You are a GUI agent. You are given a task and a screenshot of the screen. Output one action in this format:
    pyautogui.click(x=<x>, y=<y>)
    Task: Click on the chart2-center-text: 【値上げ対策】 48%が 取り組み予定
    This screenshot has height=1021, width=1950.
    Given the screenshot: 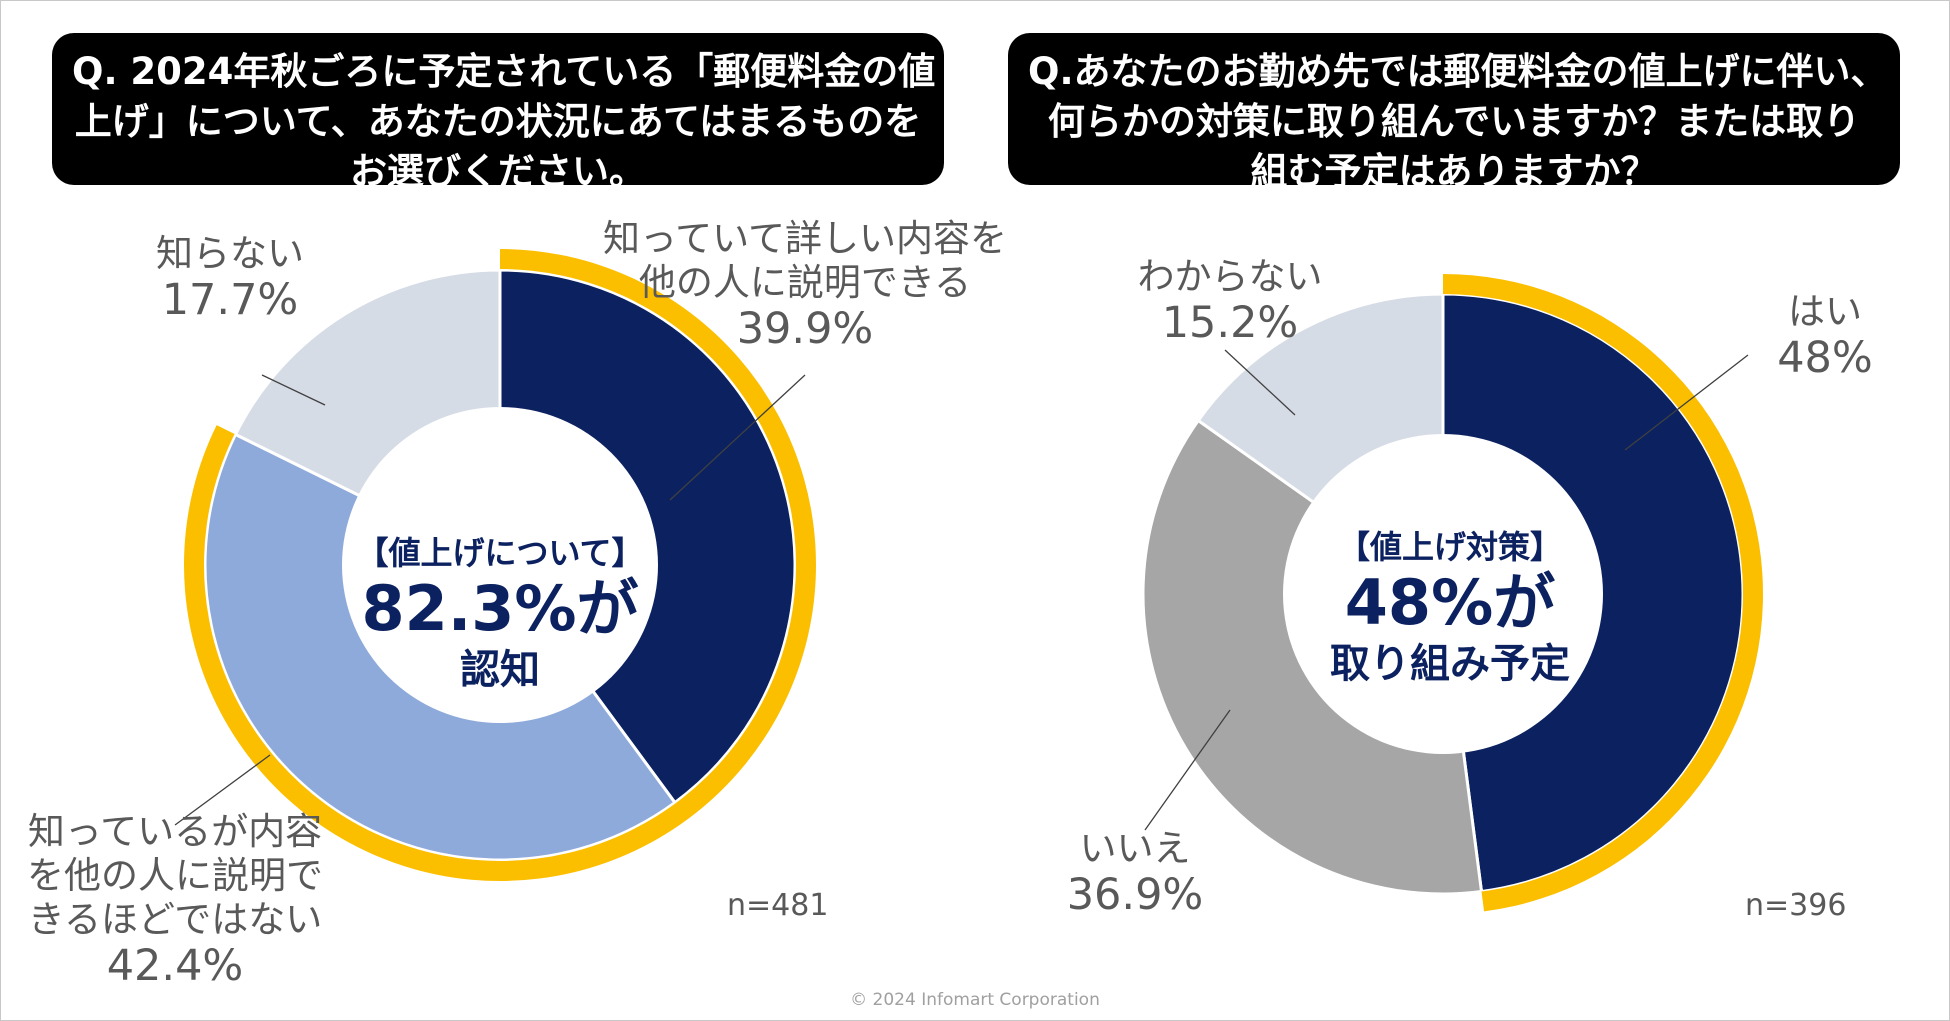 What is the action you would take?
    pyautogui.click(x=1450, y=608)
    